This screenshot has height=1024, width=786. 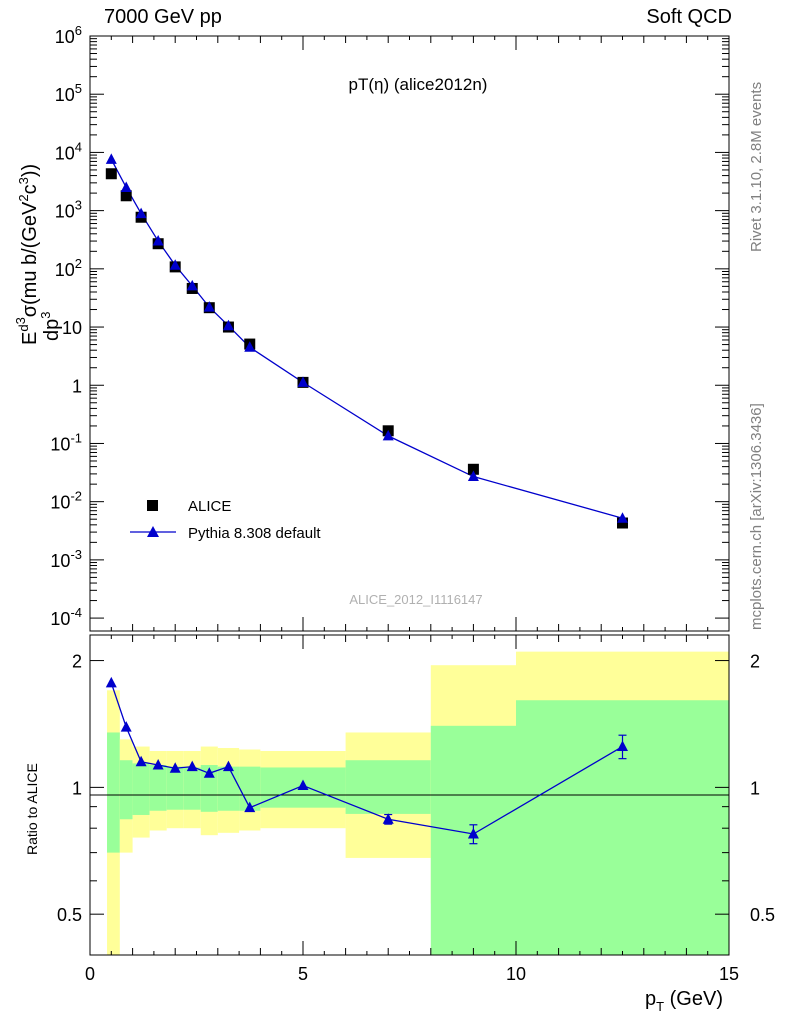 I want to click on watermark: ALICE_2012_I1116147, so click(x=415, y=599).